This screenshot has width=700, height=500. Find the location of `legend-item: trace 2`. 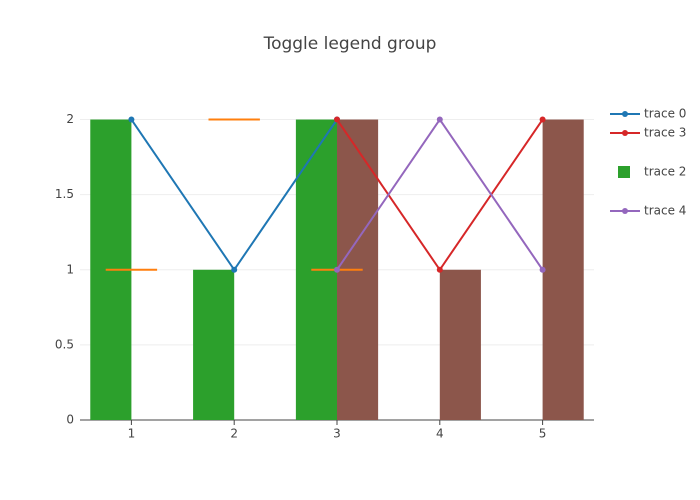

legend-item: trace 2 is located at coordinates (652, 172).